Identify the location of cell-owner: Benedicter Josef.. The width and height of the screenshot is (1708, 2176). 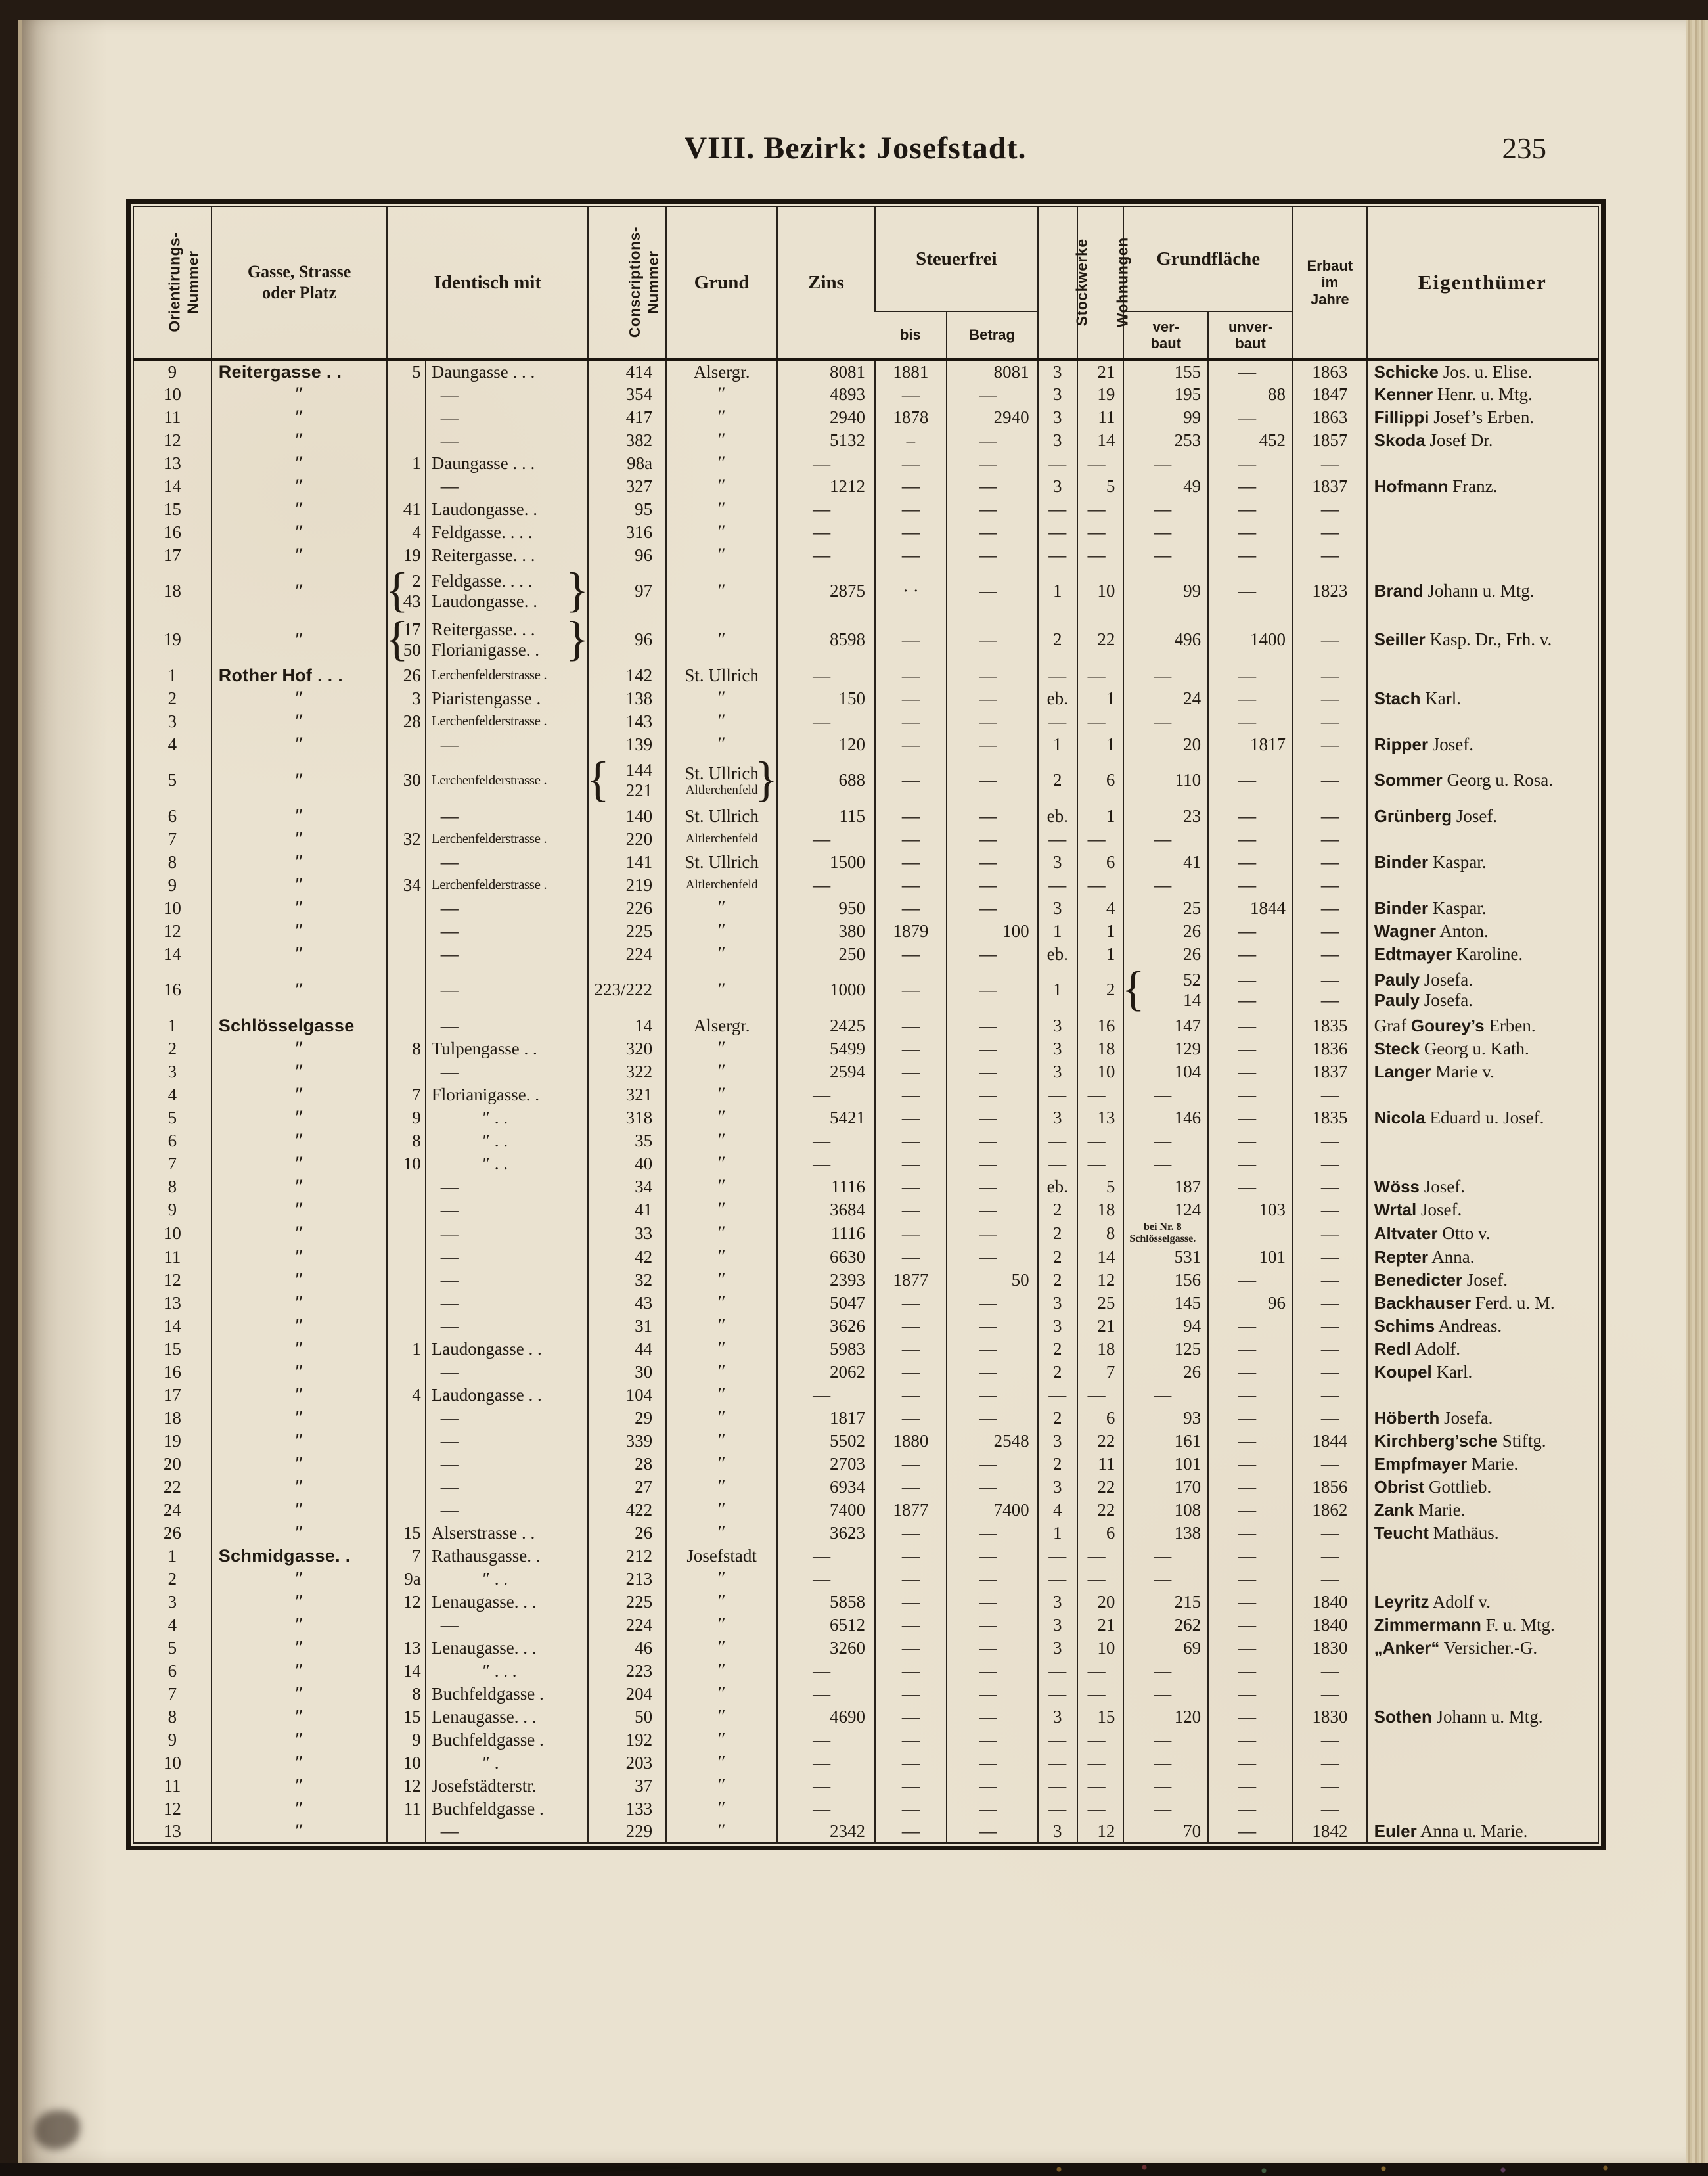
(1482, 1280).